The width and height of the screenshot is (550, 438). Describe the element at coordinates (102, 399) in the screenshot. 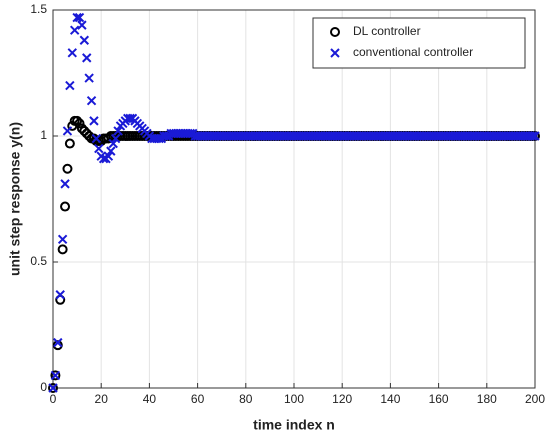

I see `x-tick-label: 20` at that location.